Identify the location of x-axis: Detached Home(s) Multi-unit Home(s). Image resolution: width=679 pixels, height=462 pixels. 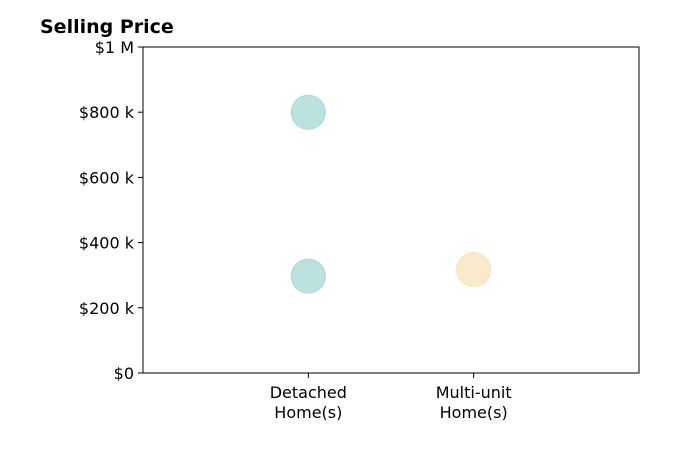
(391, 397).